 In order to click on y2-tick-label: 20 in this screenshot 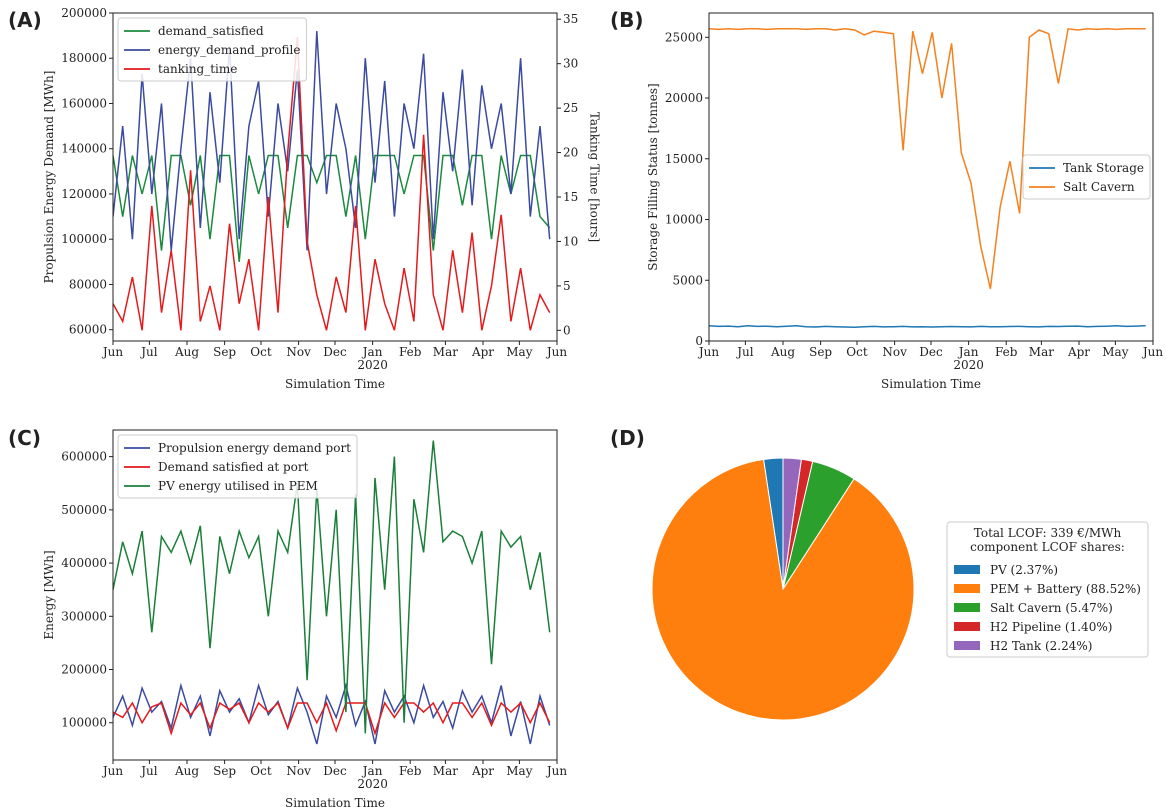, I will do `click(570, 153)`.